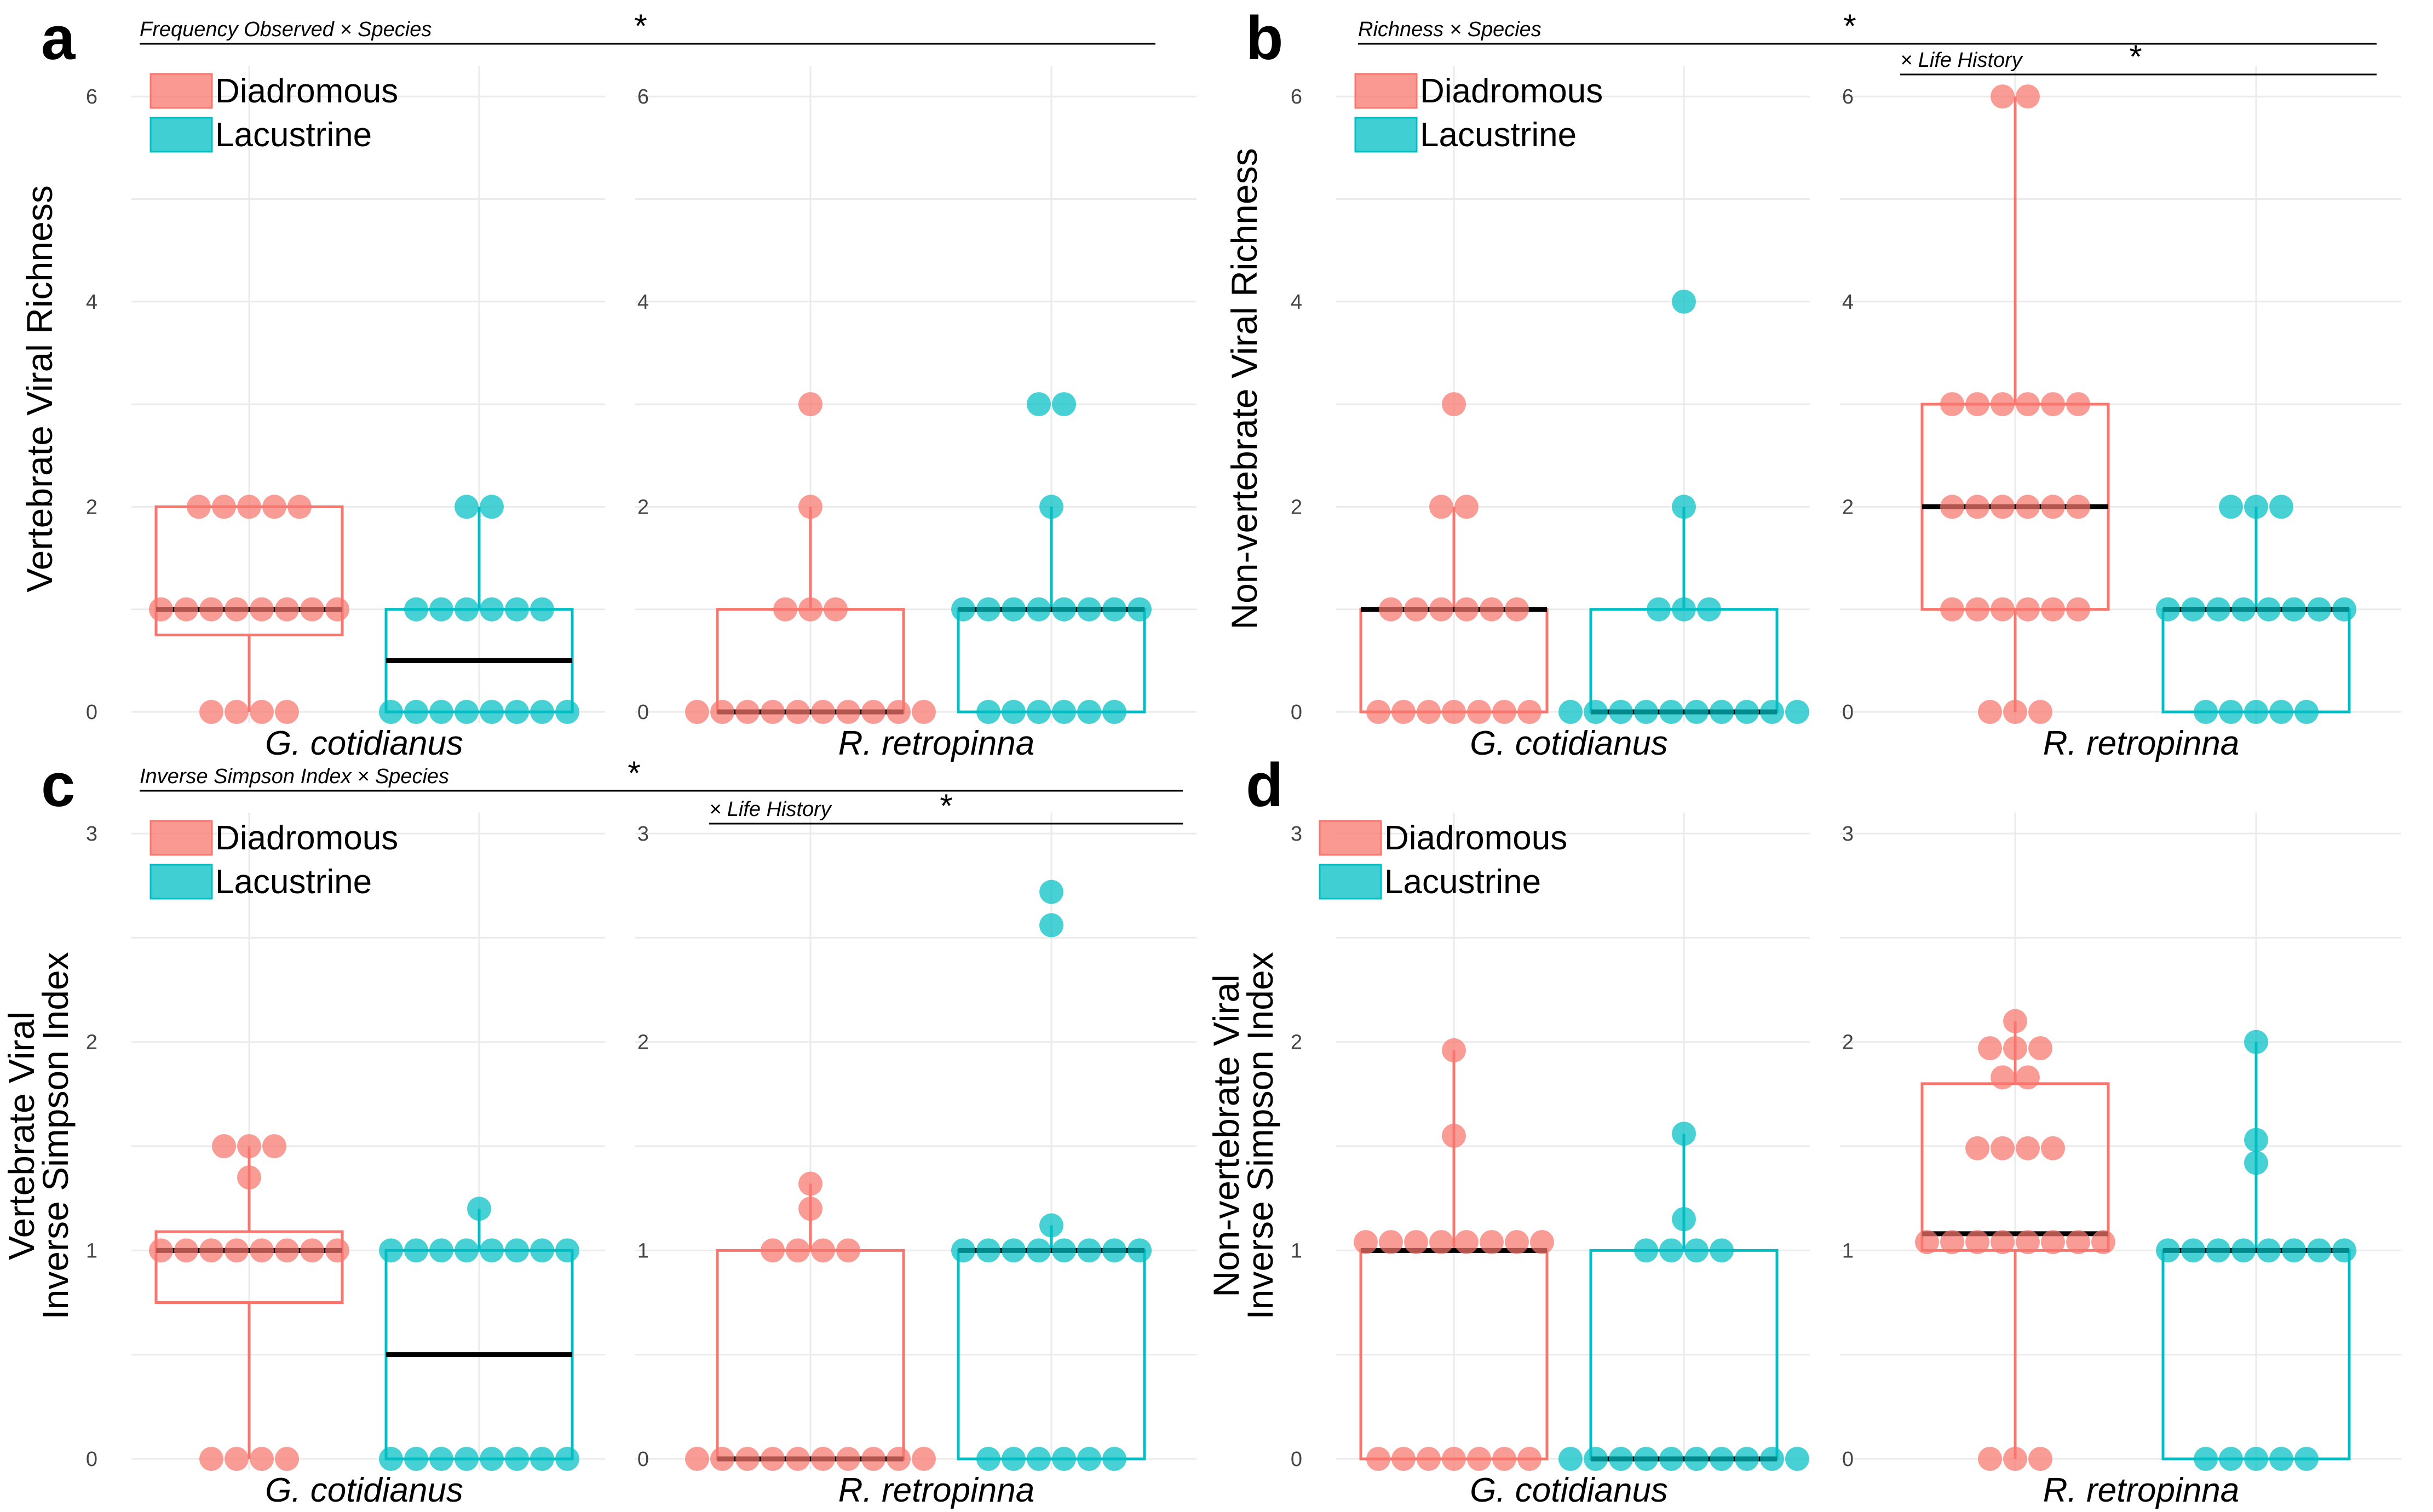  What do you see at coordinates (286, 29) in the screenshot?
I see `significance-label: Frequency Observed × Species` at bounding box center [286, 29].